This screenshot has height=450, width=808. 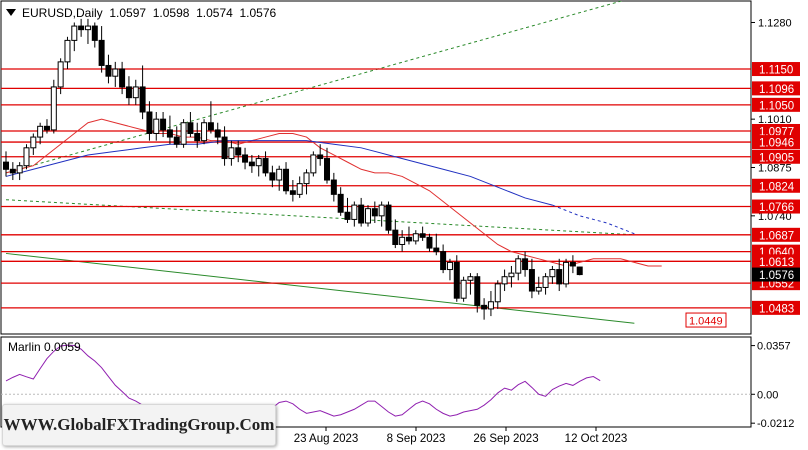 I want to click on level-label: 1.0946, so click(x=776, y=144).